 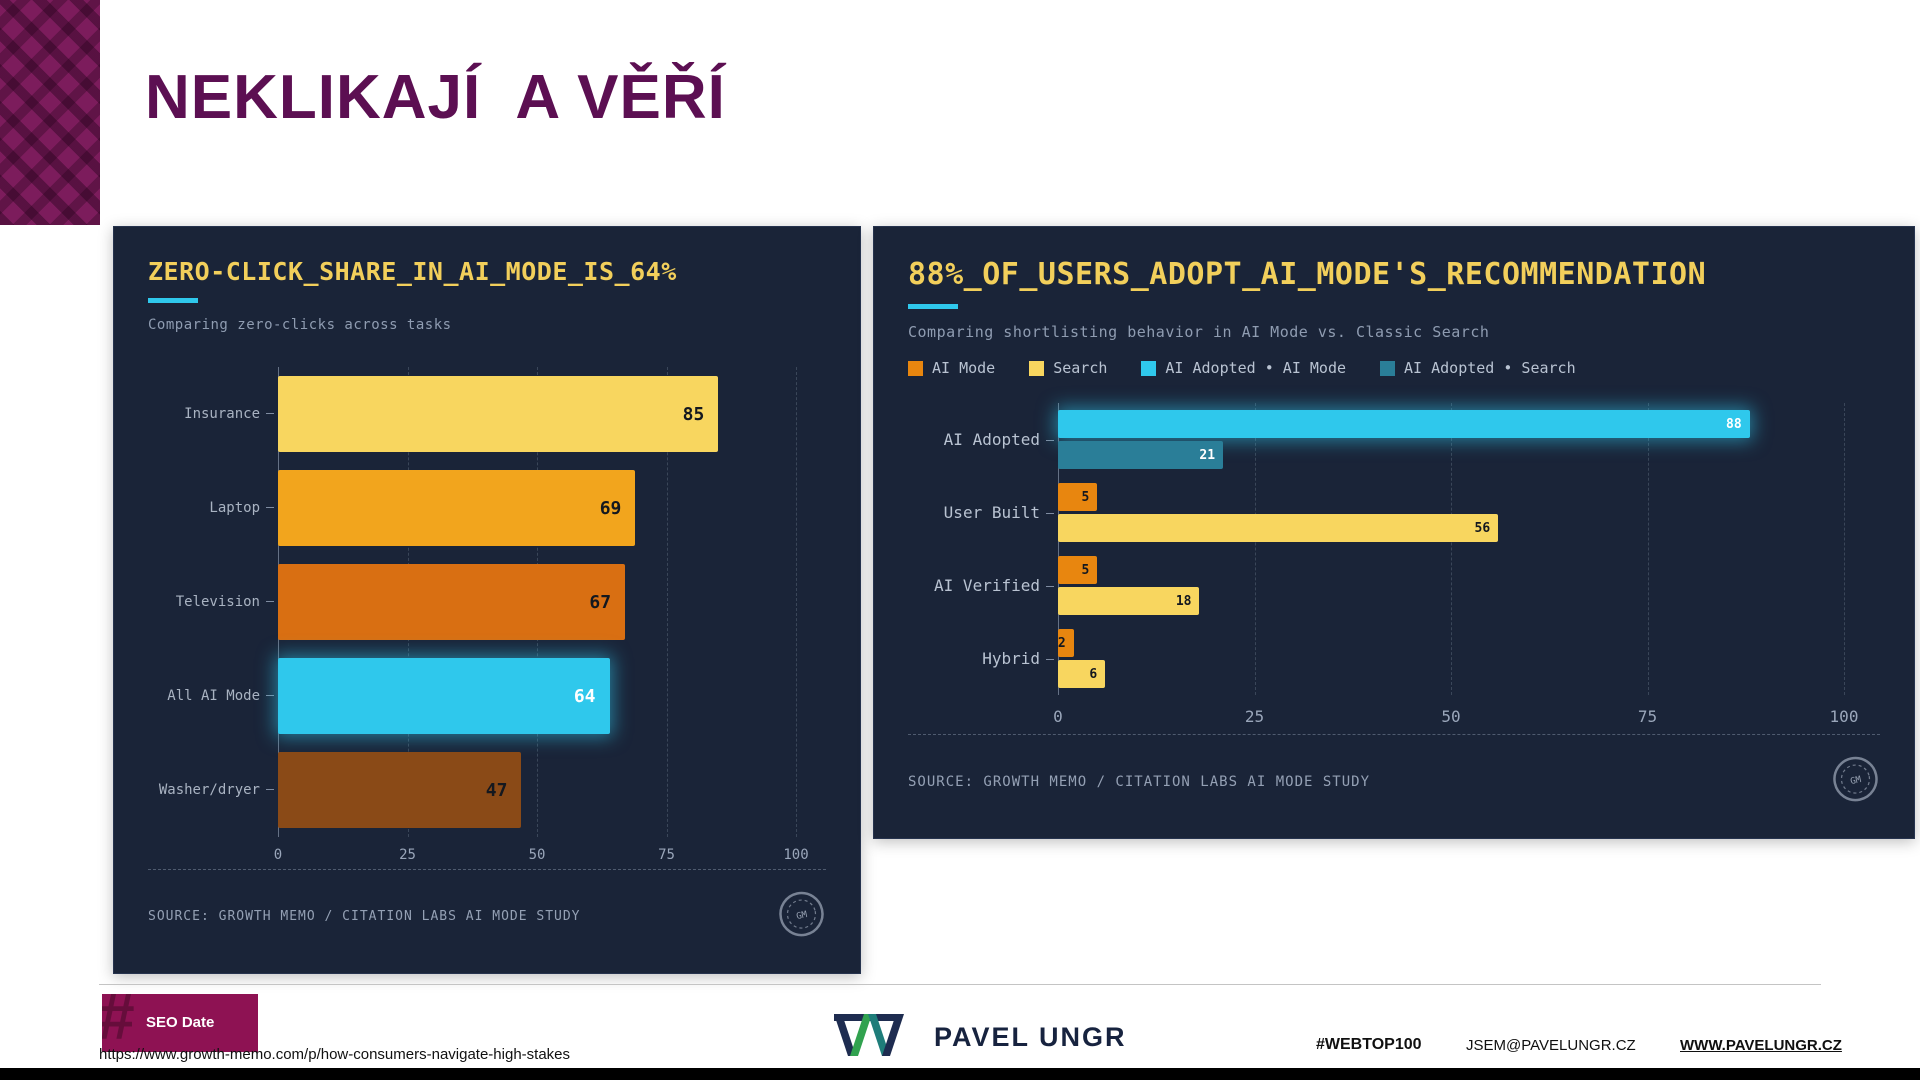 I want to click on legend-label: Search, so click(x=1080, y=368).